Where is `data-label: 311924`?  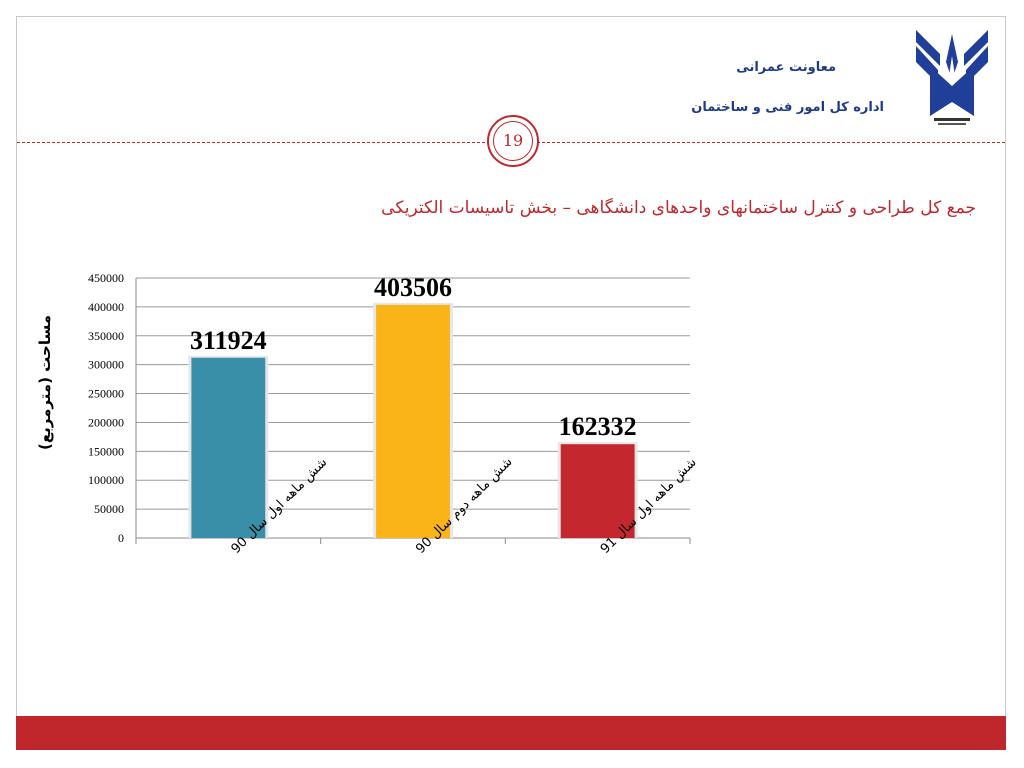
data-label: 311924 is located at coordinates (228, 340).